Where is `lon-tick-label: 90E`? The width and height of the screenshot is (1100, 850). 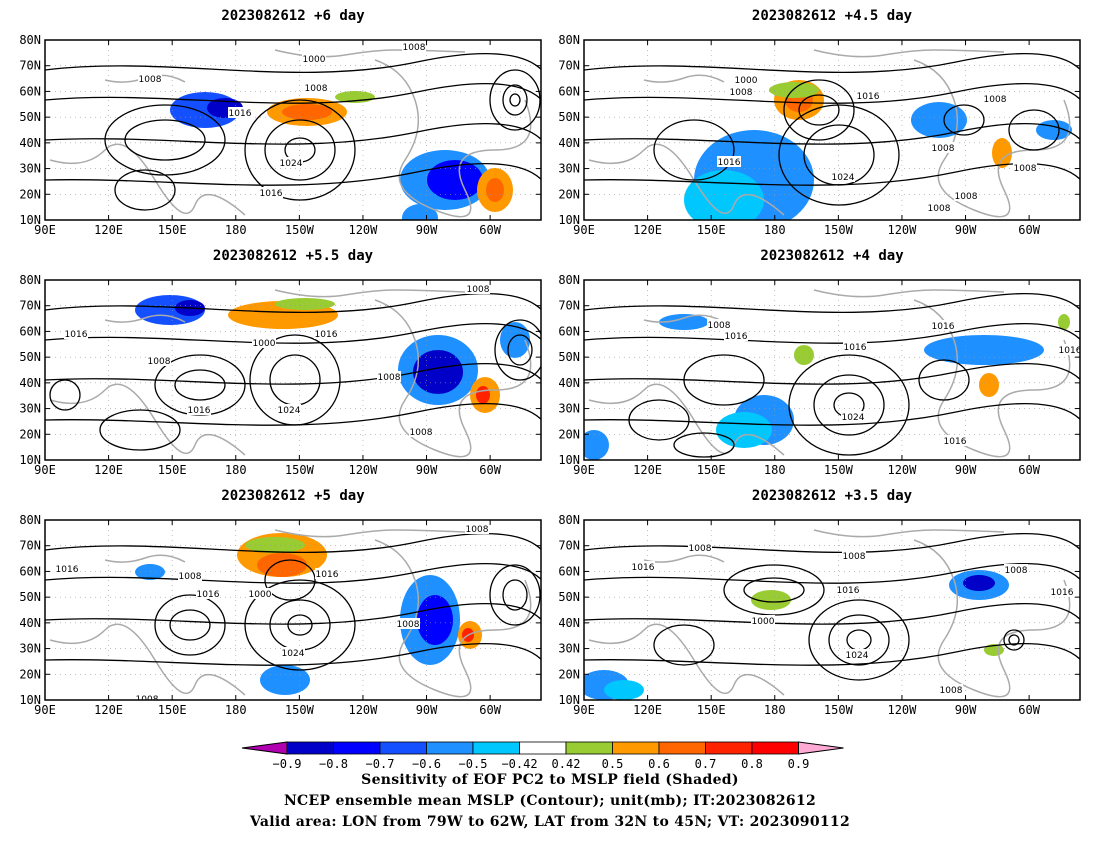
lon-tick-label: 90E is located at coordinates (45, 710).